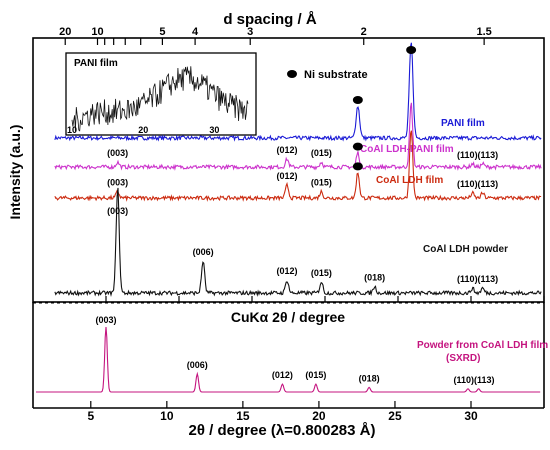 The image size is (550, 450). I want to click on y-axis-label: Intensity (a.u.), so click(15, 172).